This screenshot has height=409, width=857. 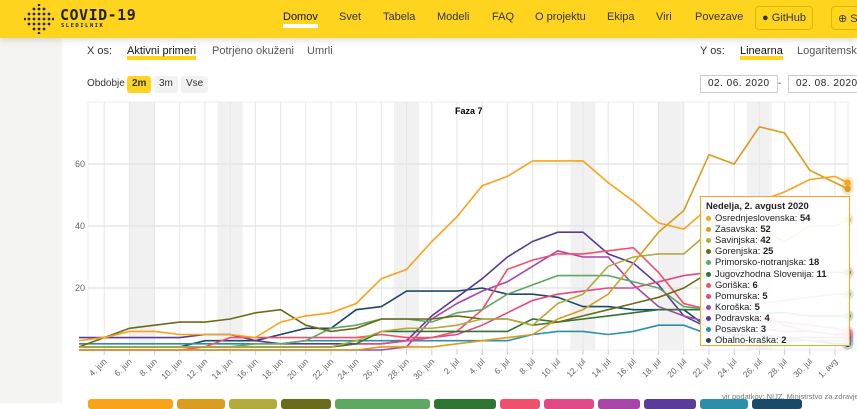 What do you see at coordinates (560, 17) in the screenshot?
I see `nav-o-projektu: O projektu` at bounding box center [560, 17].